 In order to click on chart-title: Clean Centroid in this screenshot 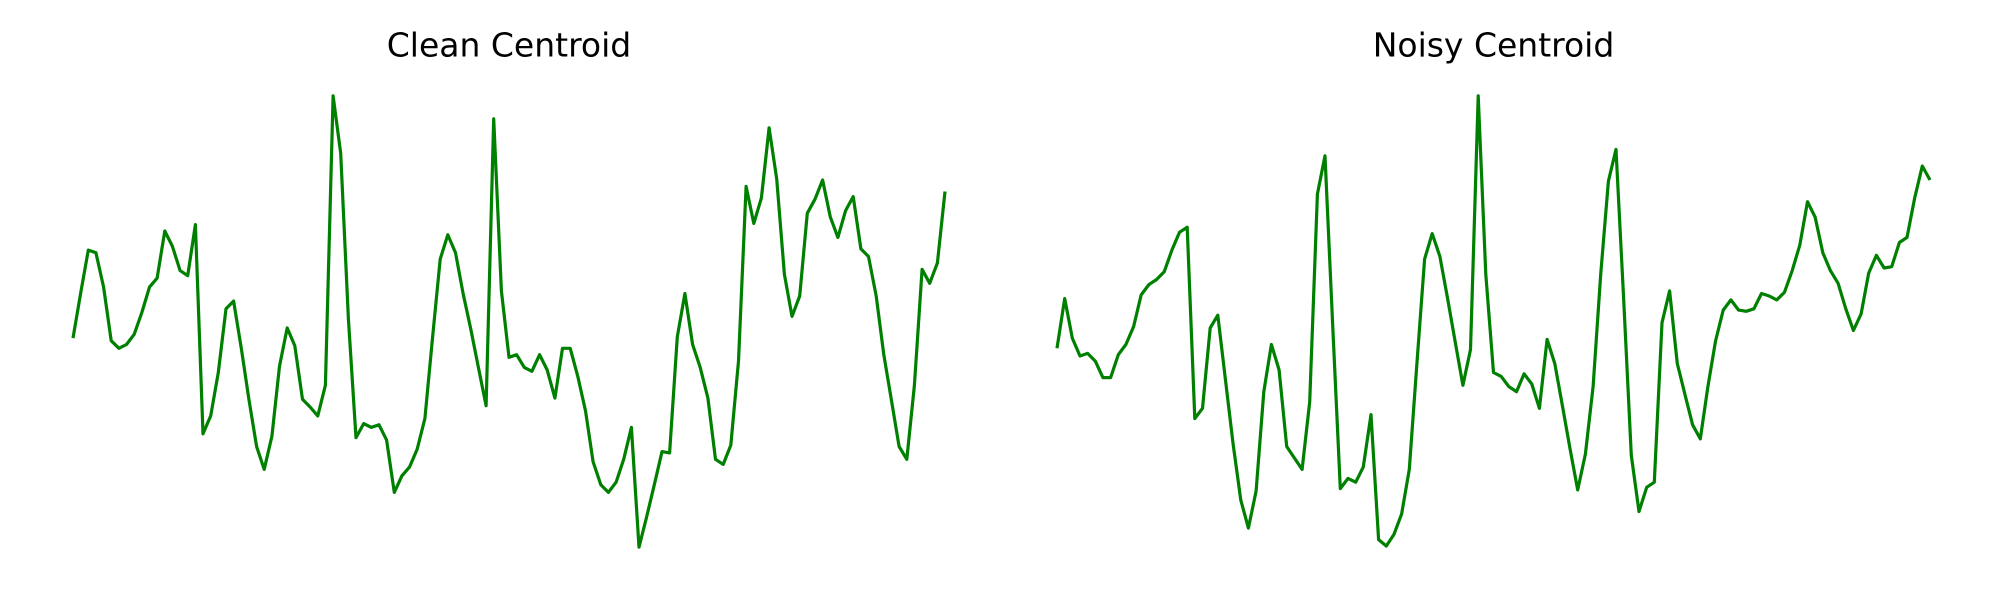, I will do `click(509, 45)`.